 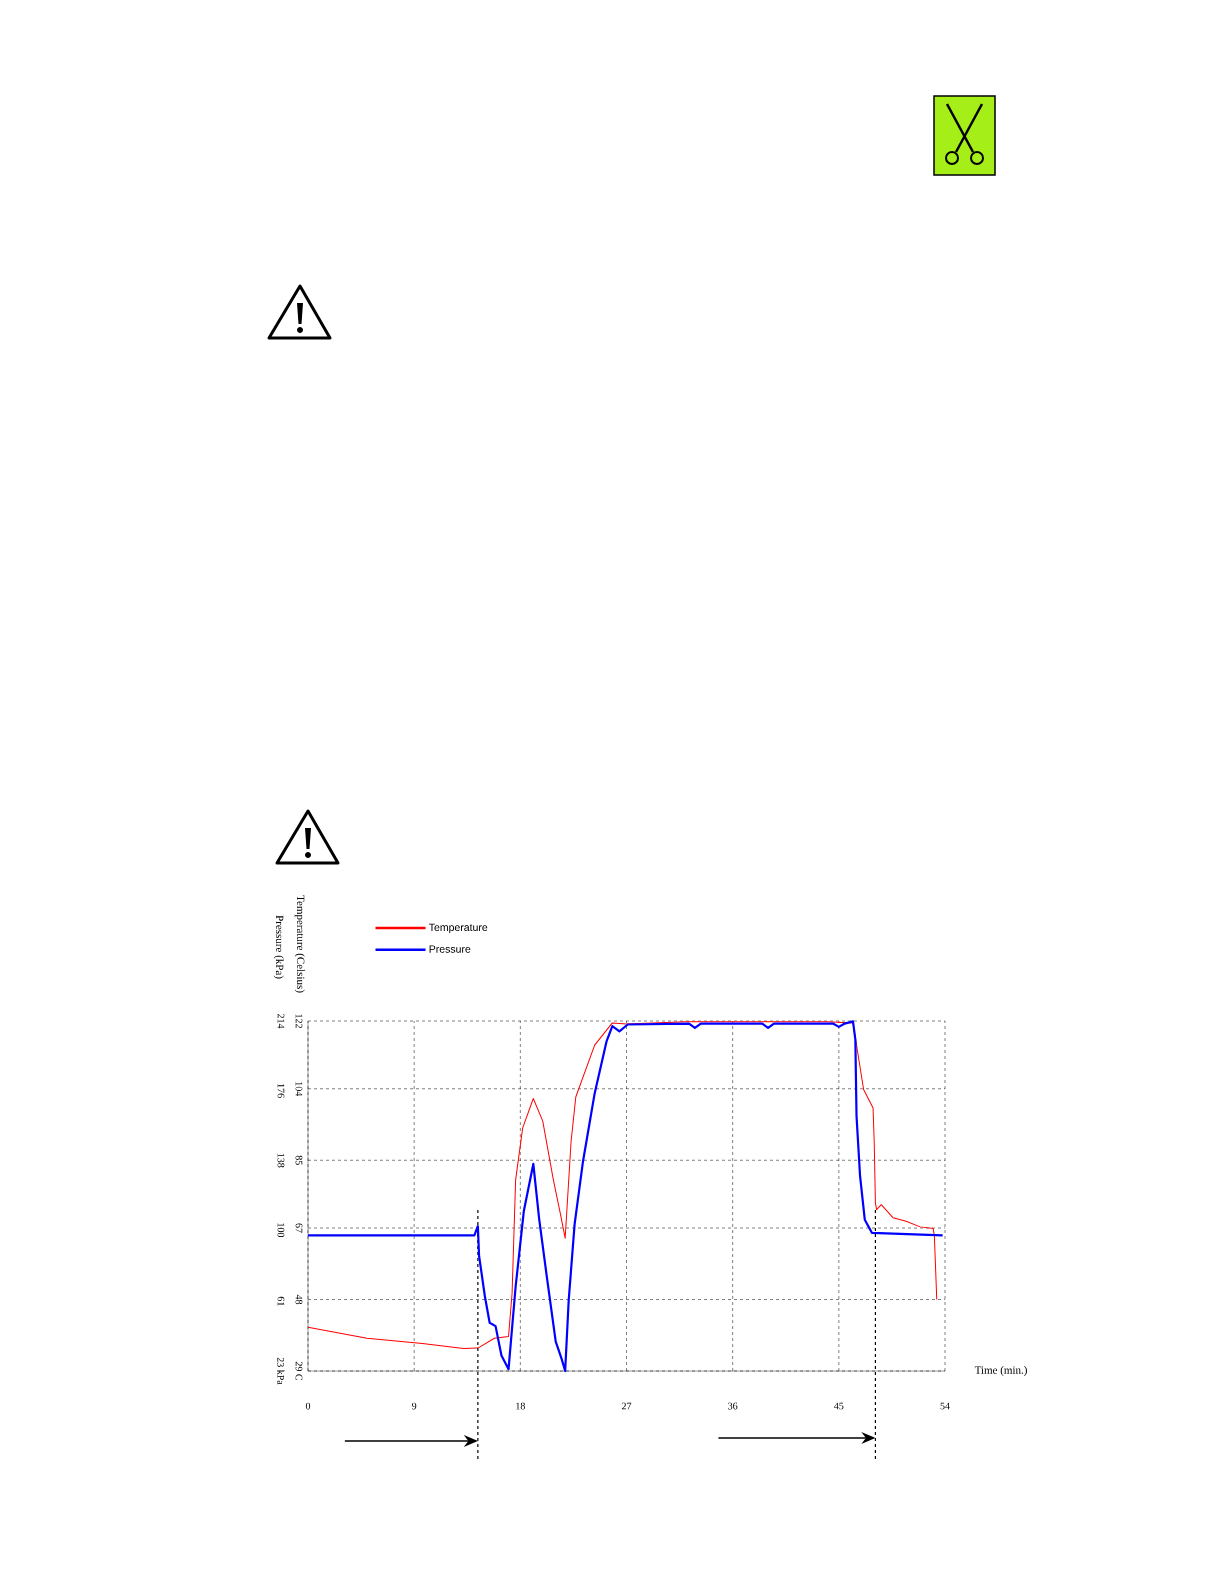 What do you see at coordinates (299, 1371) in the screenshot?
I see `y-tick-label: 29 C` at bounding box center [299, 1371].